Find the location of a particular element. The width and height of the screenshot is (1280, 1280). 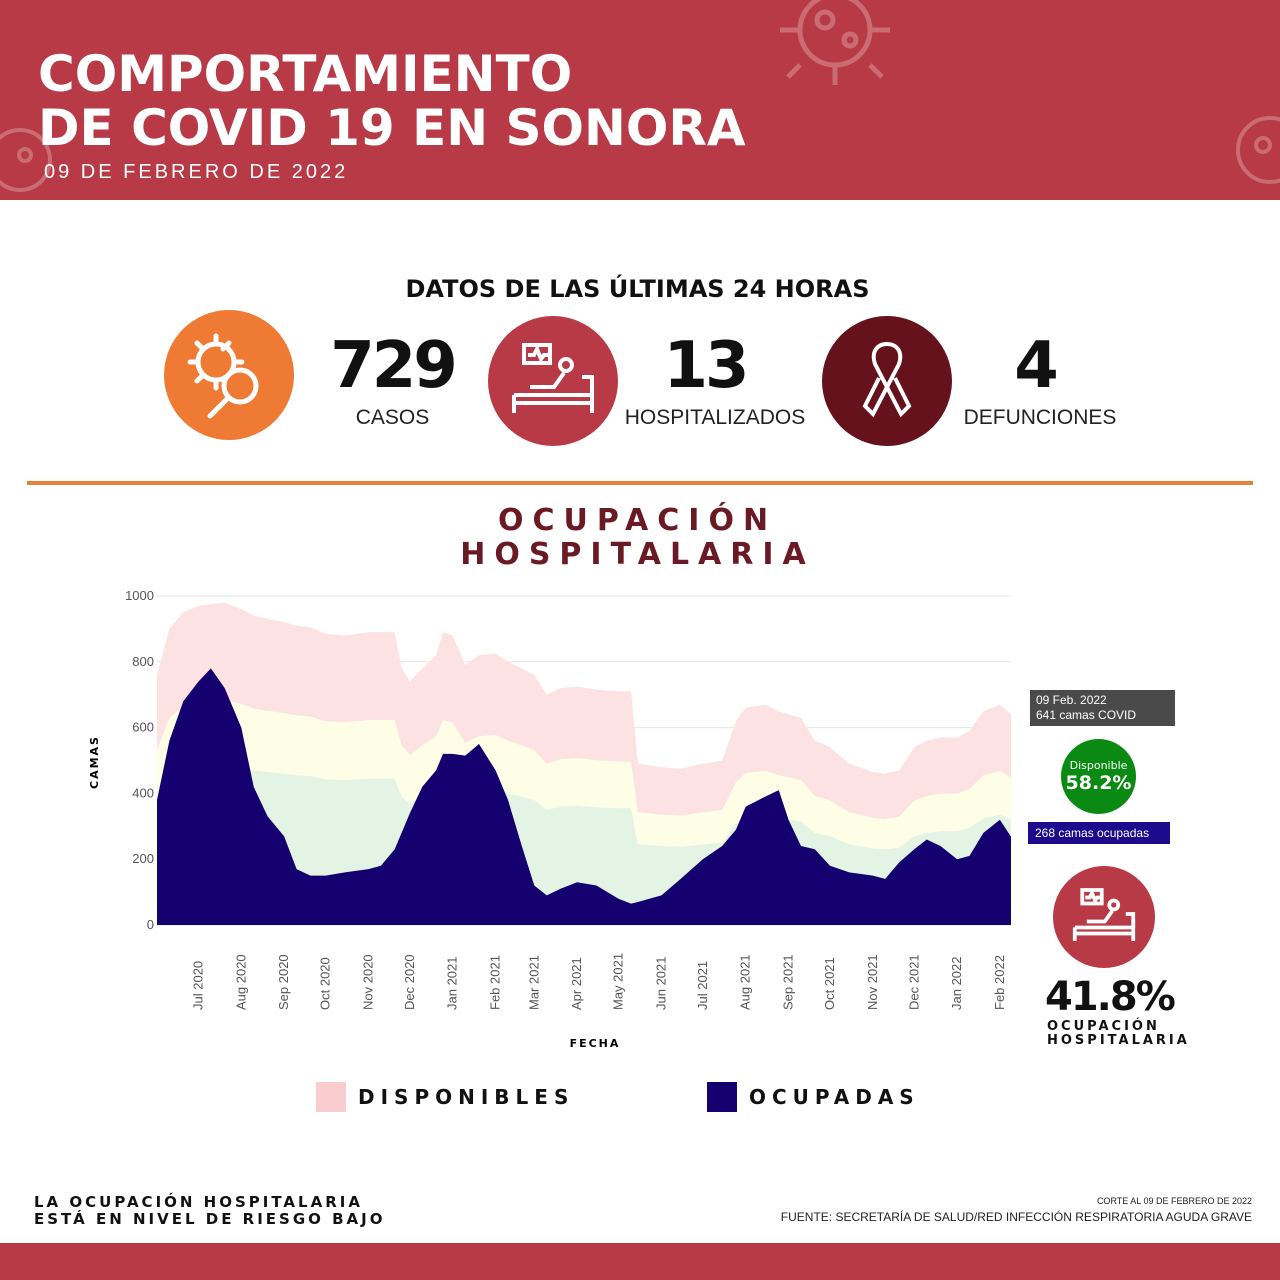

section-title-line2: HOSPITALARIA is located at coordinates (637, 554).